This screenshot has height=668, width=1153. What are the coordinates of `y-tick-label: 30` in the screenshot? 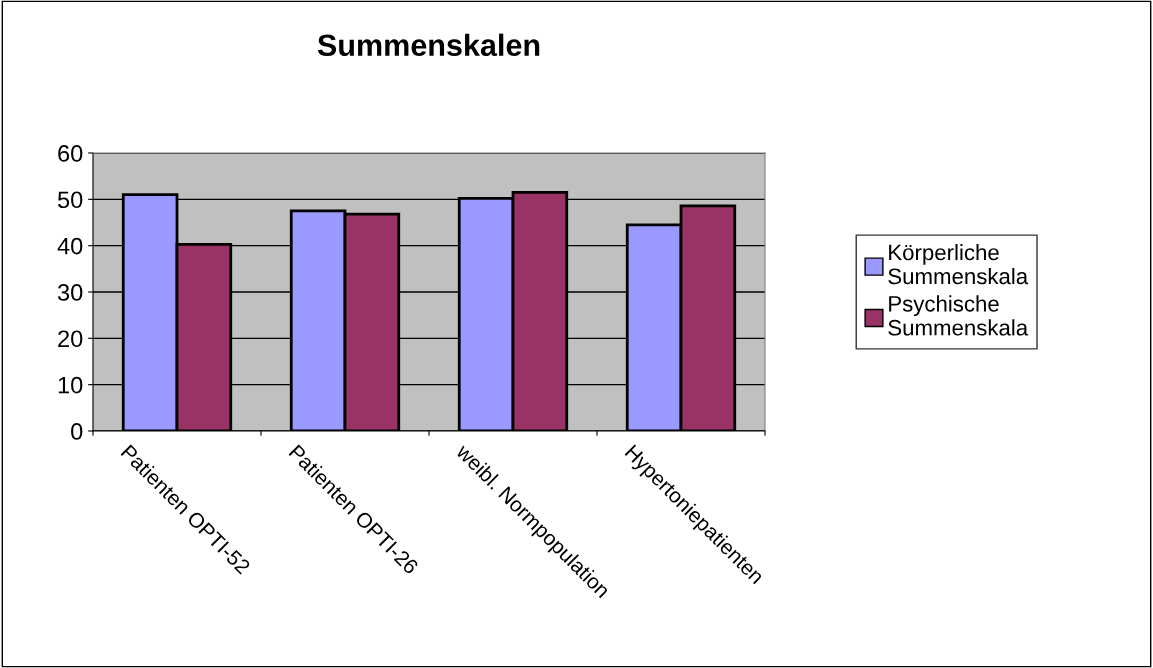 It's located at (70, 292).